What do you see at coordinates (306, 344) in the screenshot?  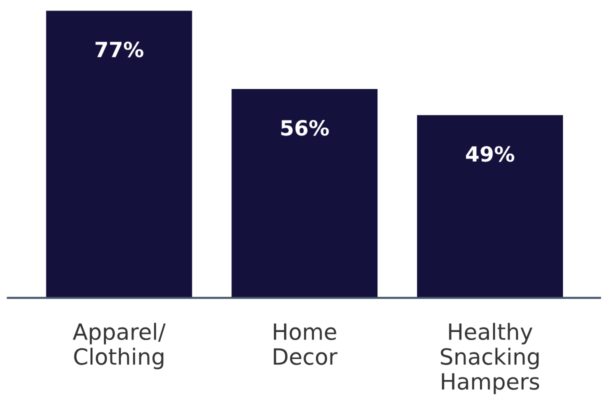 I see `x-tick-label: Home Decor` at bounding box center [306, 344].